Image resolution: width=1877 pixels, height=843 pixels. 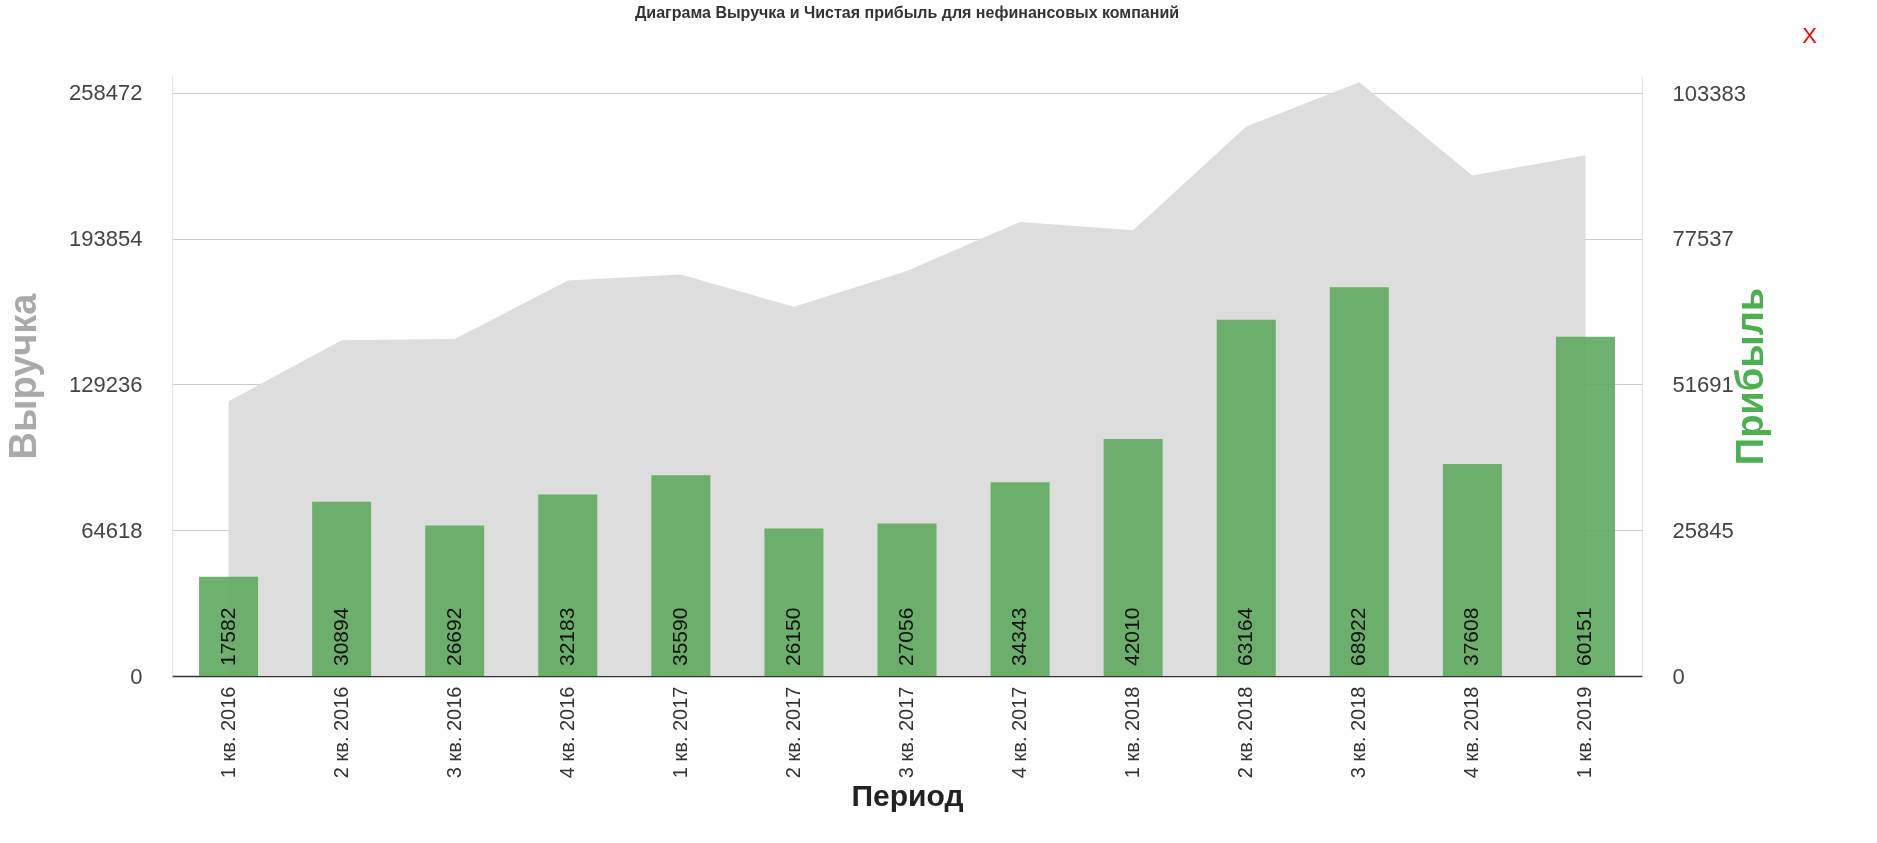 I want to click on data-label: 68922, so click(x=1358, y=636).